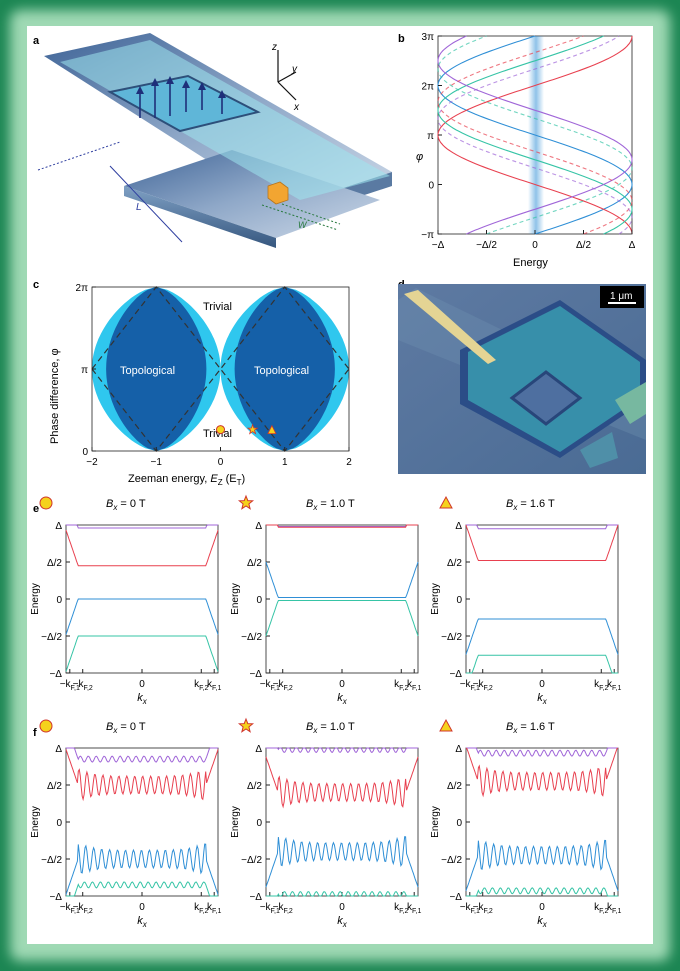  I want to click on flux-arrows, so click(181, 100).